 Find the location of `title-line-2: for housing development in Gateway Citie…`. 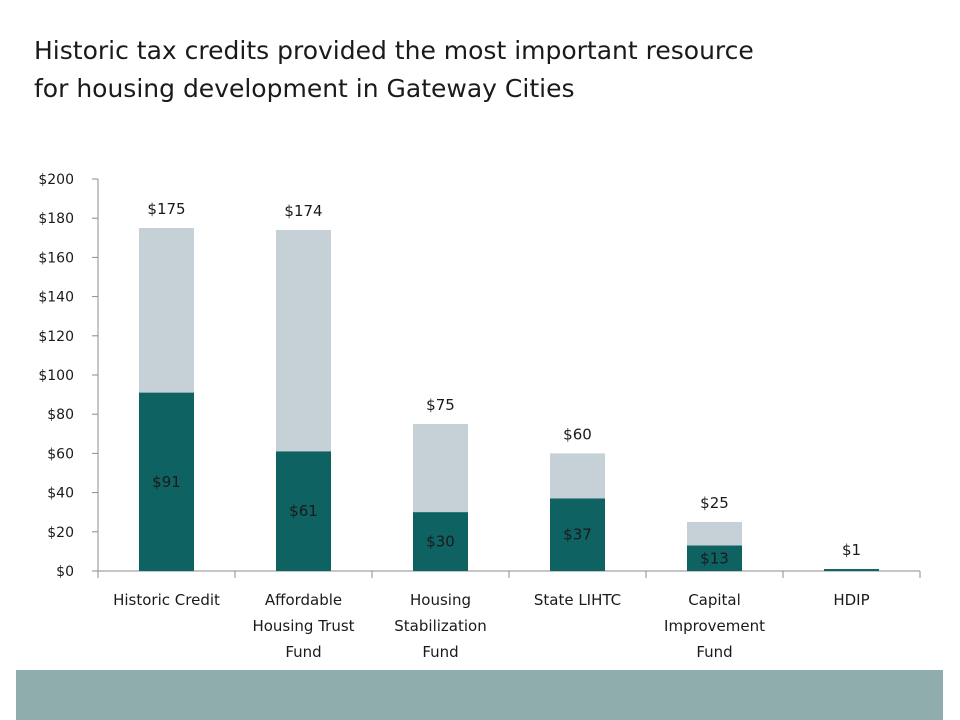

title-line-2: for housing development in Gateway Citie… is located at coordinates (304, 88).